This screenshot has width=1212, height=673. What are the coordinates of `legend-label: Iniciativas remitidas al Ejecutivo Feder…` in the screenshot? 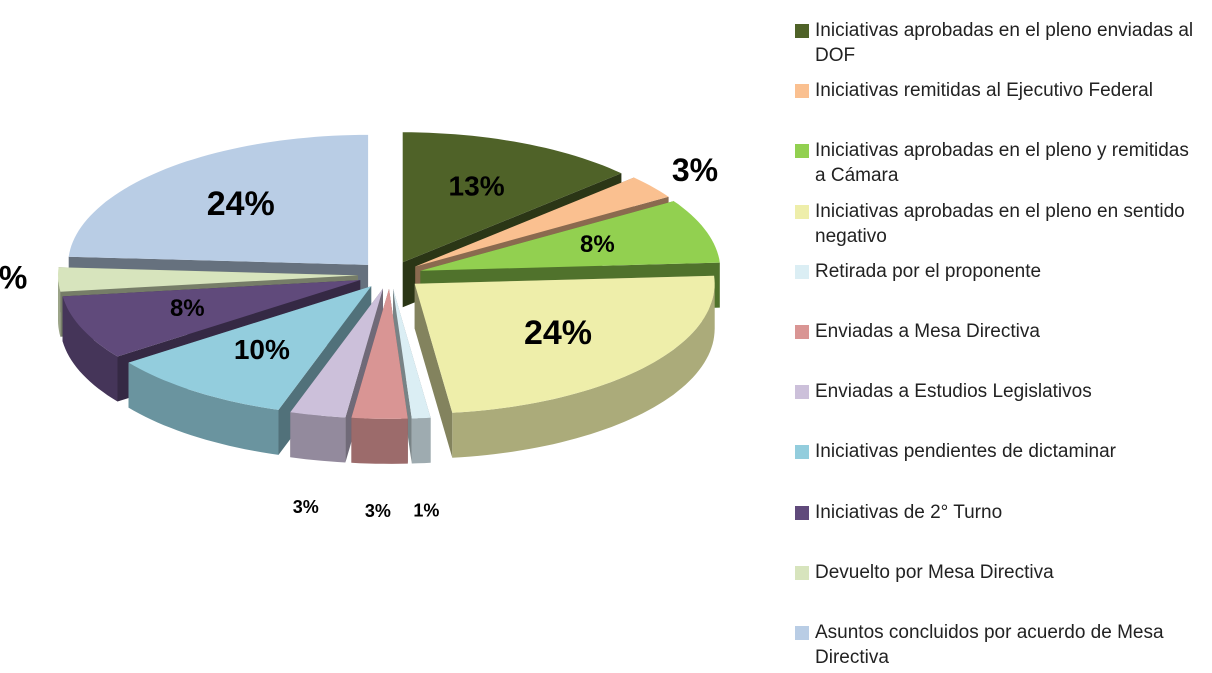 It's located at (984, 91).